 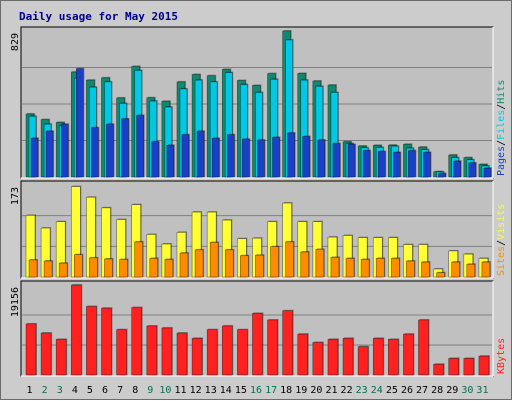 I want to click on day-label: 24, so click(x=377, y=390).